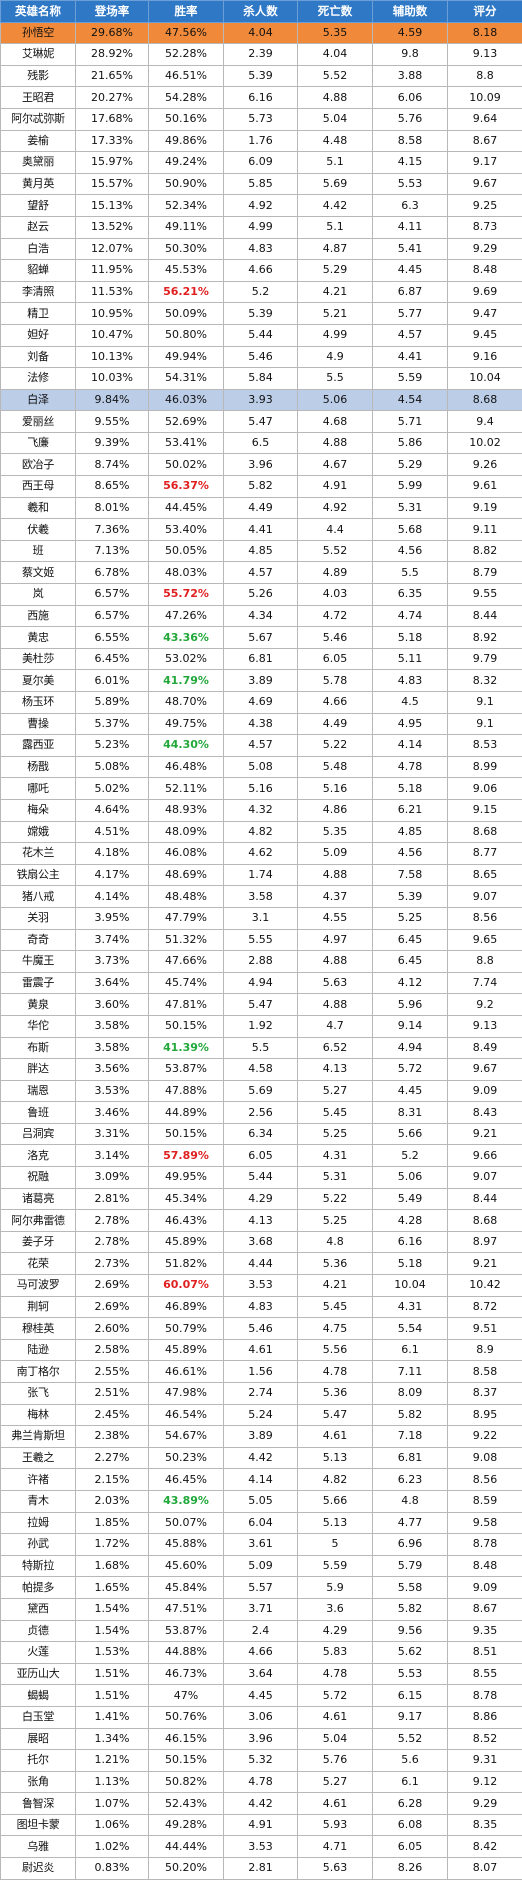  I want to click on header-kills: 杀人数, so click(261, 12).